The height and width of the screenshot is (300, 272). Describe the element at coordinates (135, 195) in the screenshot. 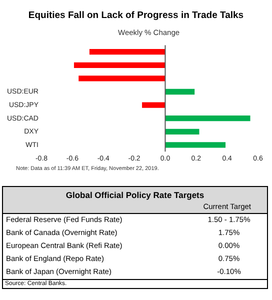

I see `text: Global Official Policy Rate Targets` at that location.